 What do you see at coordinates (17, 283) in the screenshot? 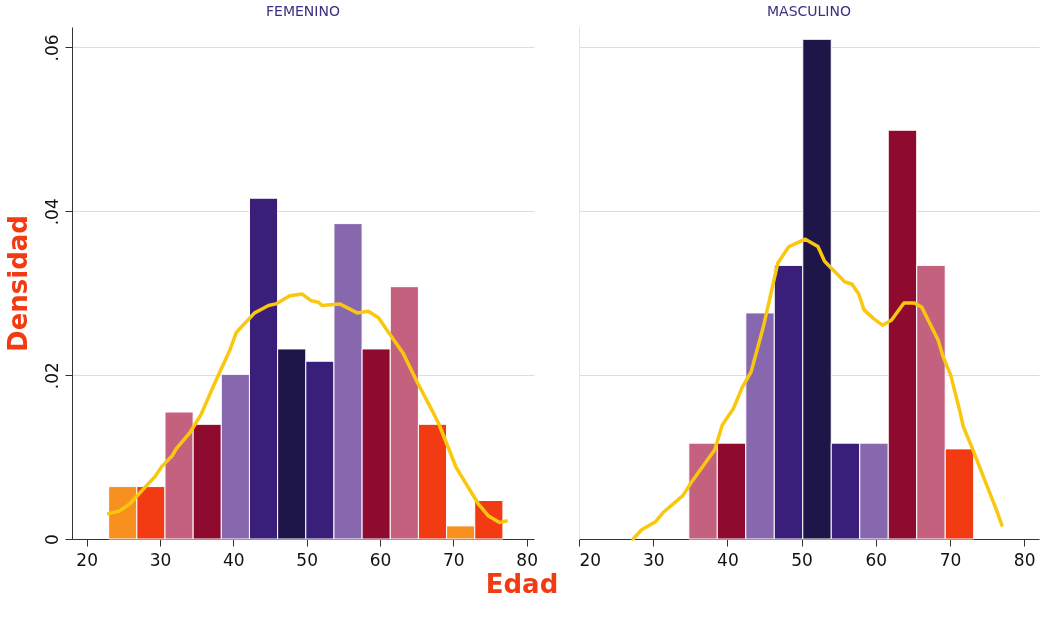
I see `y-axis-title: Densidad` at bounding box center [17, 283].